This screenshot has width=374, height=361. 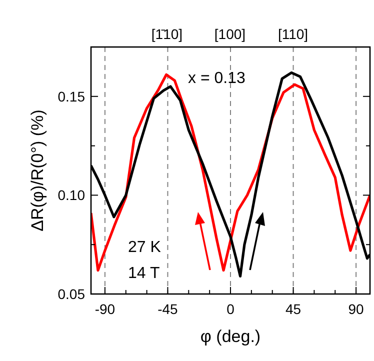 I want to click on y-axis-title: ΔR(φ)/R(0°) (%), so click(x=37, y=171).